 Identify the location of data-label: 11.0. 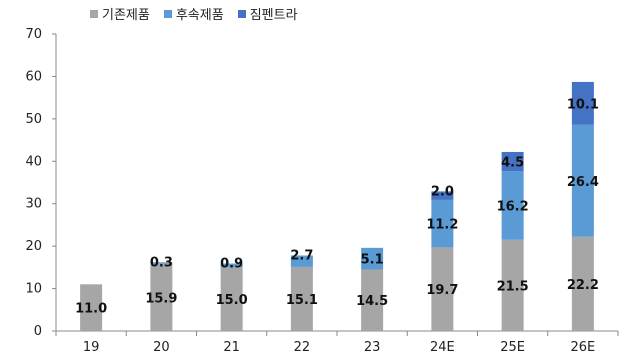
(91, 309).